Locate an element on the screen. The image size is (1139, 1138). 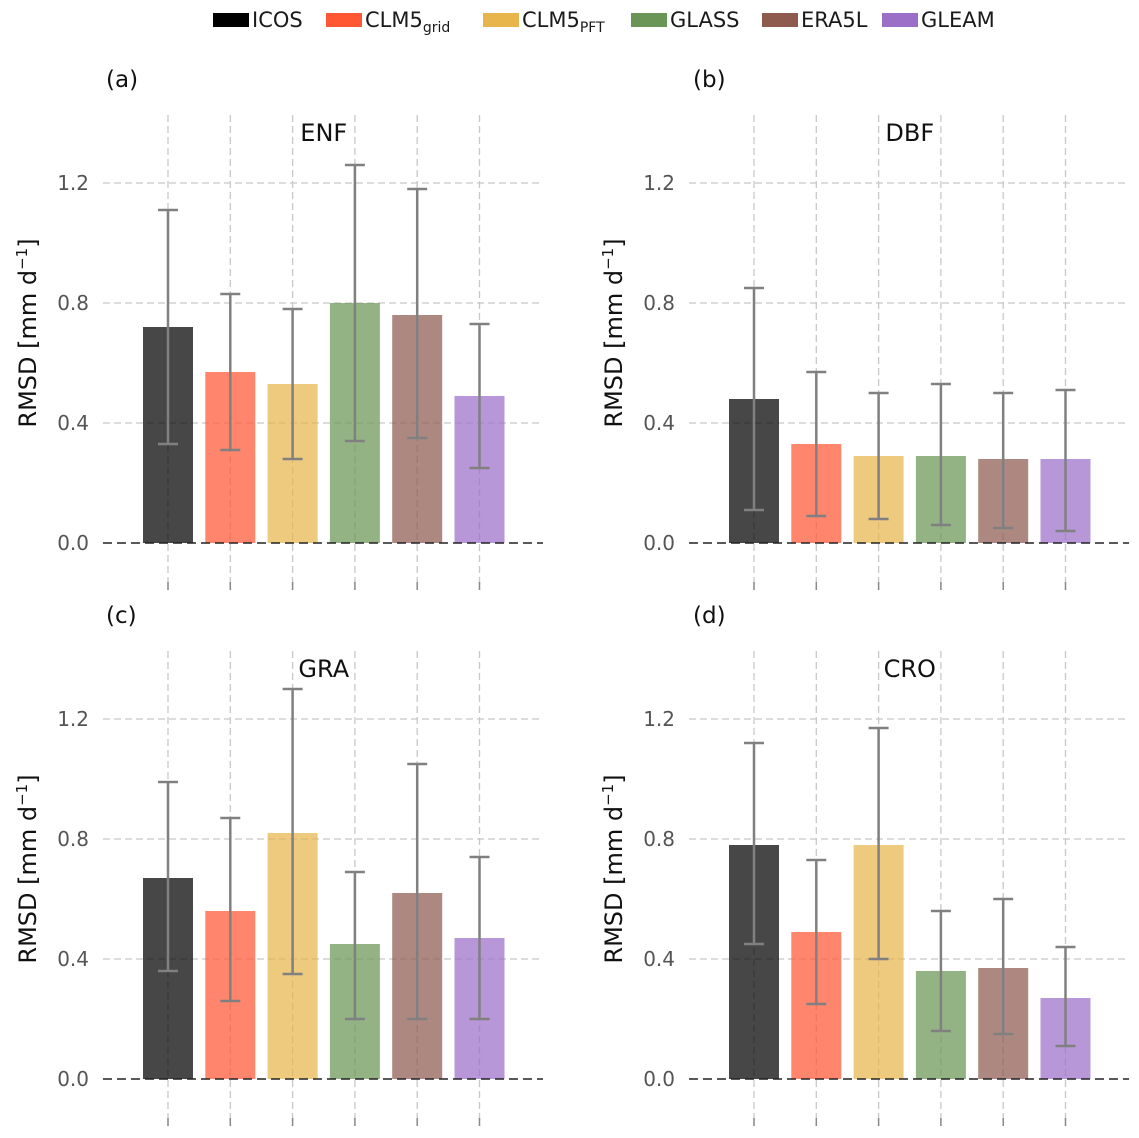
legend-label: CLM5PFT is located at coordinates (563, 22).